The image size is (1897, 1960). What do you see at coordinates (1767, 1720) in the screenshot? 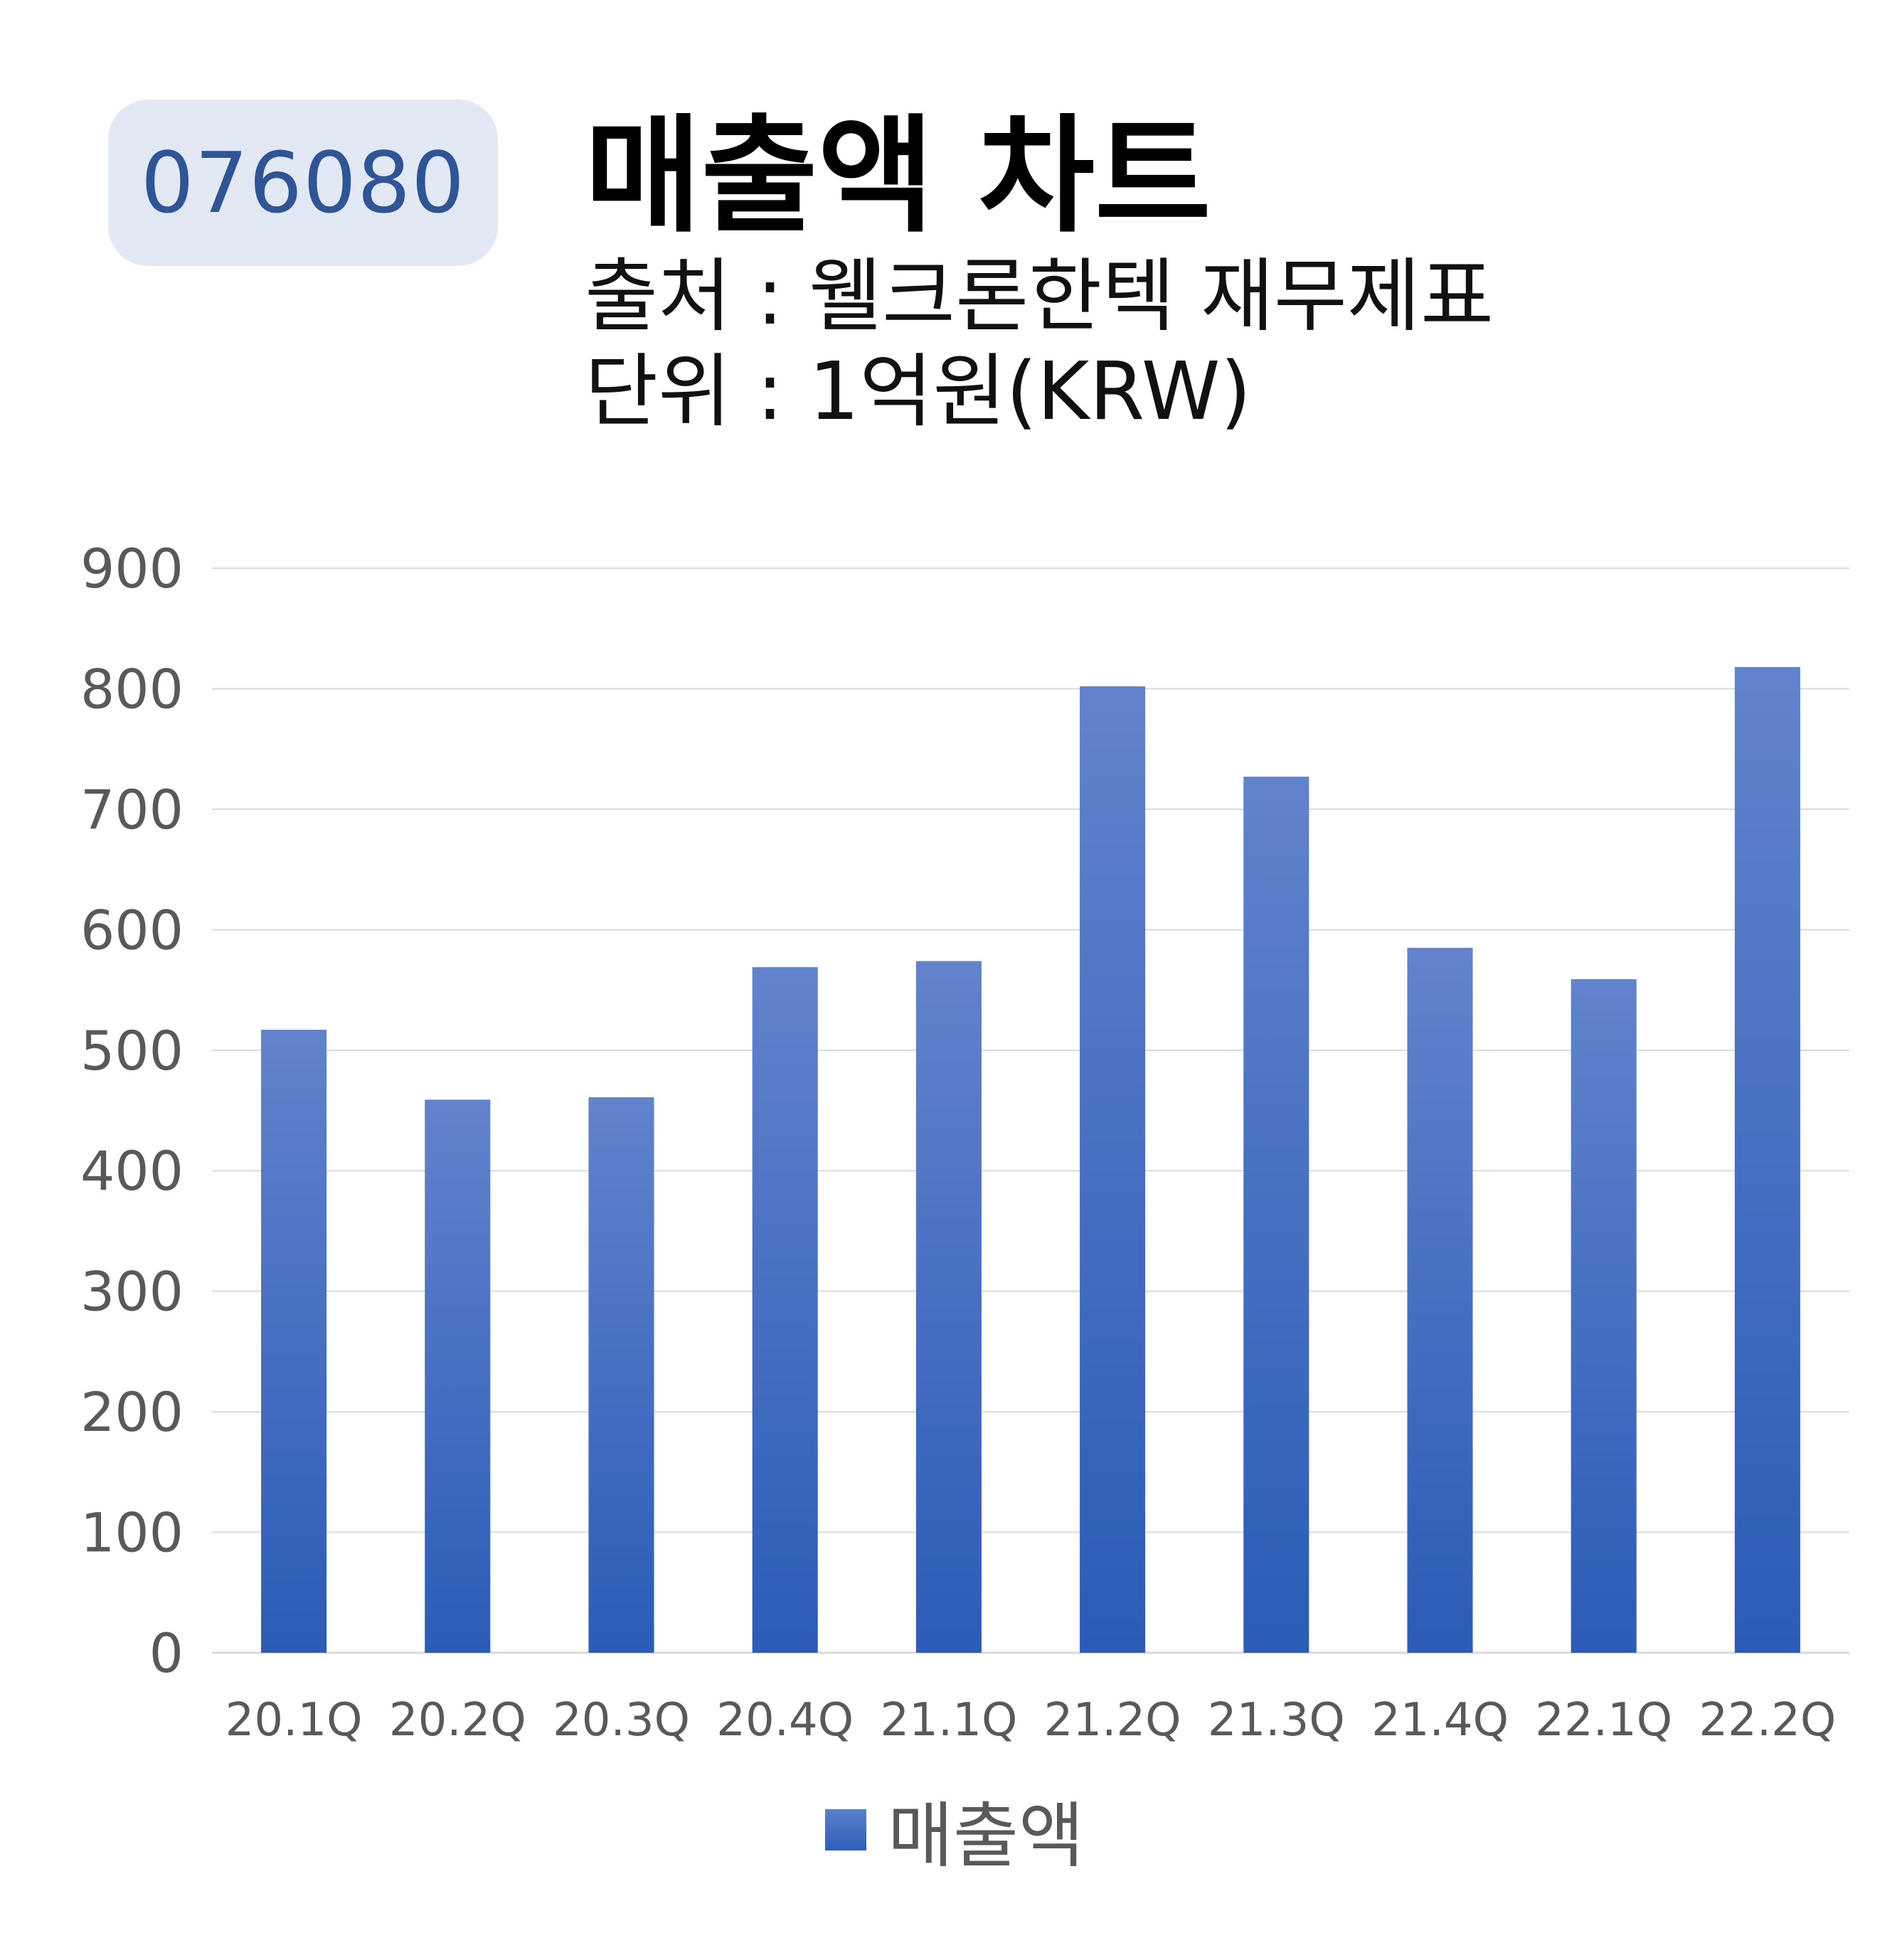
I see `x-tick-label: 22.2Q` at bounding box center [1767, 1720].